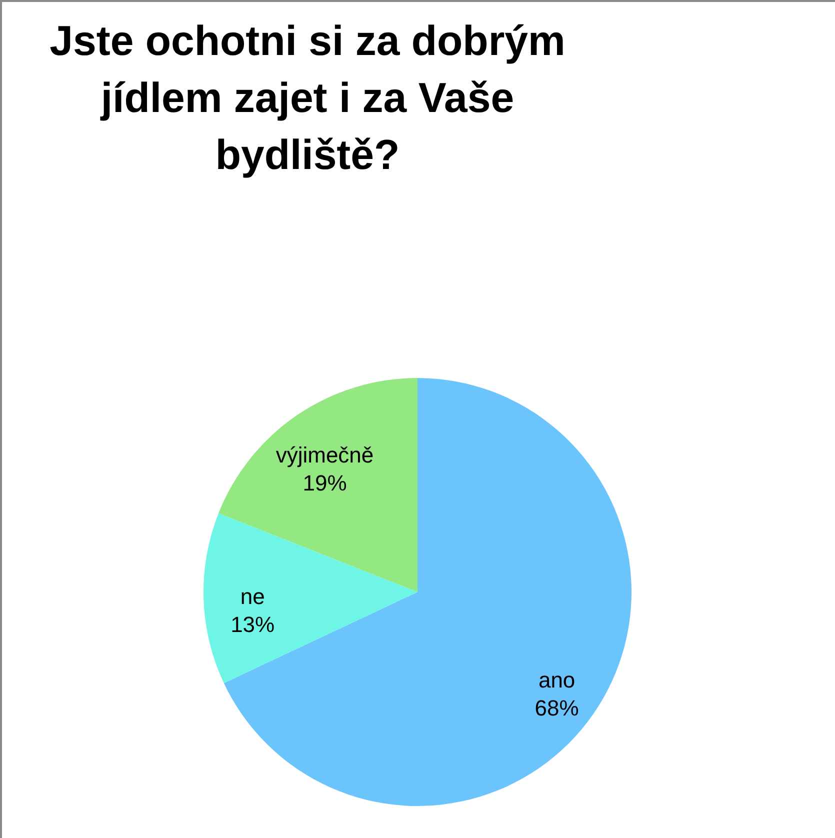 Image resolution: width=835 pixels, height=838 pixels. Describe the element at coordinates (308, 97) in the screenshot. I see `chart-title: Jste ochotni si za dobrým jídlem zajet i za Vaše bydliště?` at that location.